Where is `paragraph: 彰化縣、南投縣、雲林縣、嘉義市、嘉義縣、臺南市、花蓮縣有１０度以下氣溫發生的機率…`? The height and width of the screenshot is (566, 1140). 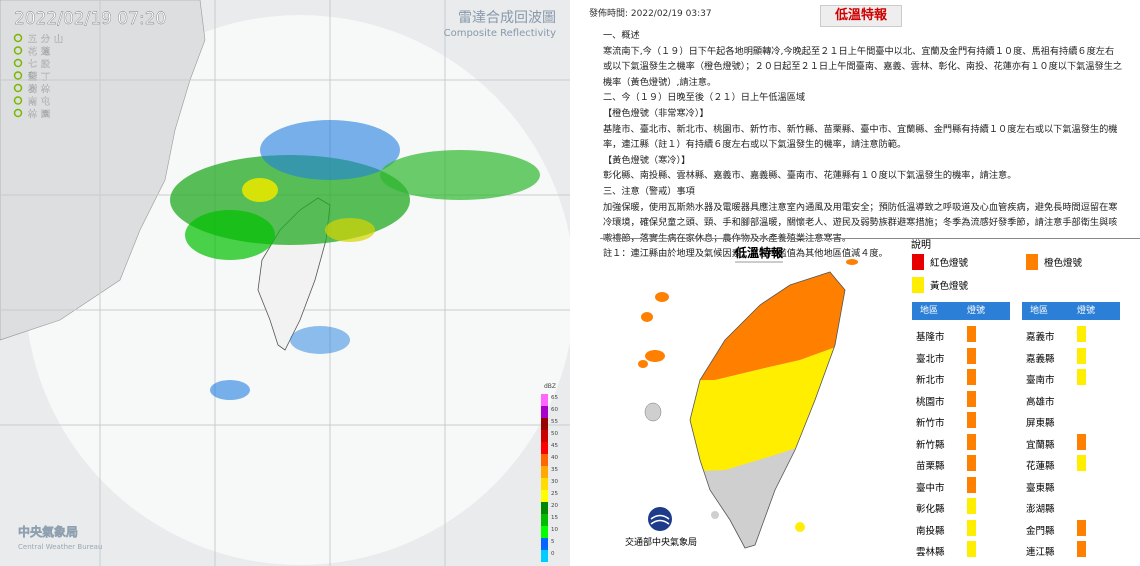 paragraph: 彰化縣、南投縣、雲林縣、嘉義市、嘉義縣、臺南市、花蓮縣有１０度以下氣溫發生的機率… is located at coordinates (810, 176).